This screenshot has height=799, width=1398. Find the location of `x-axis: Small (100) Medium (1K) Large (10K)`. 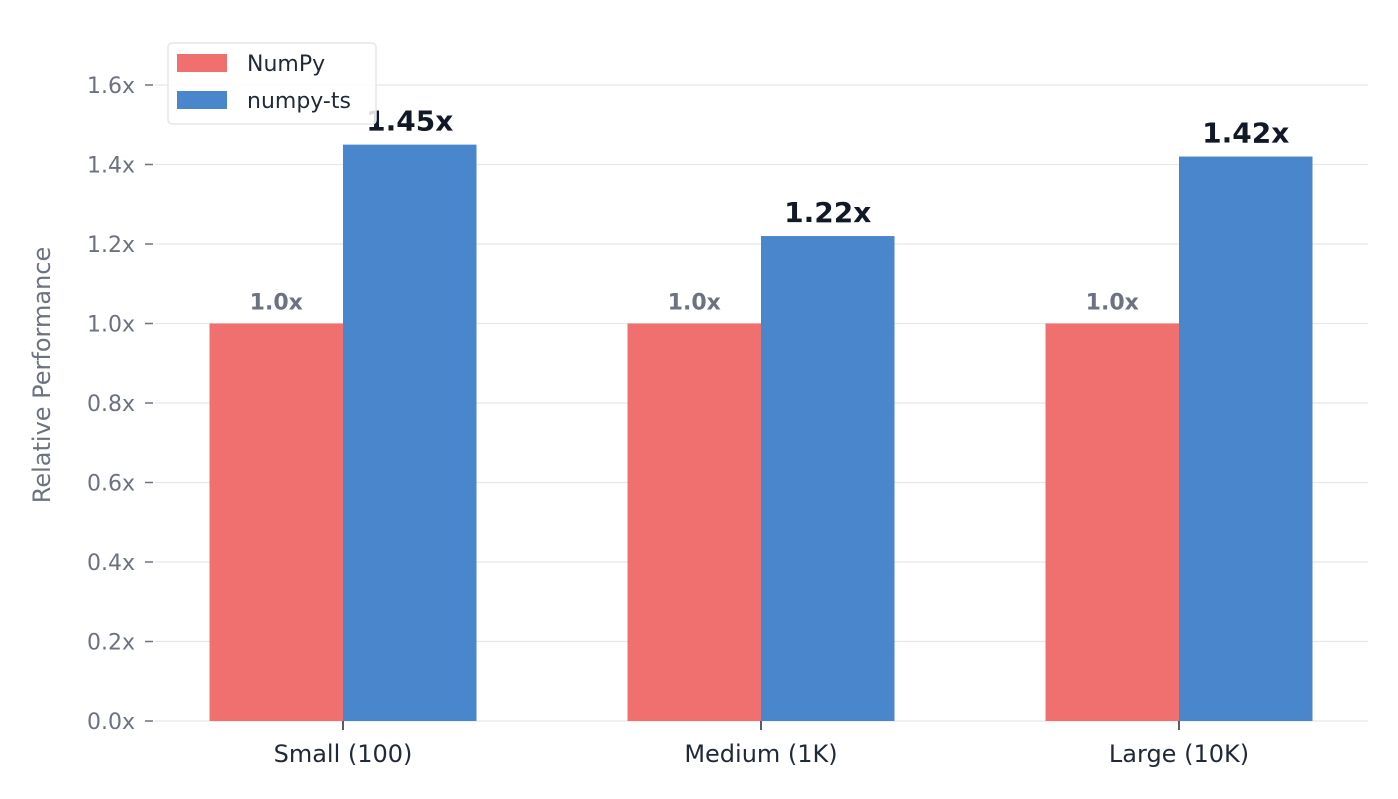

x-axis: Small (100) Medium (1K) Large (10K) is located at coordinates (761, 744).